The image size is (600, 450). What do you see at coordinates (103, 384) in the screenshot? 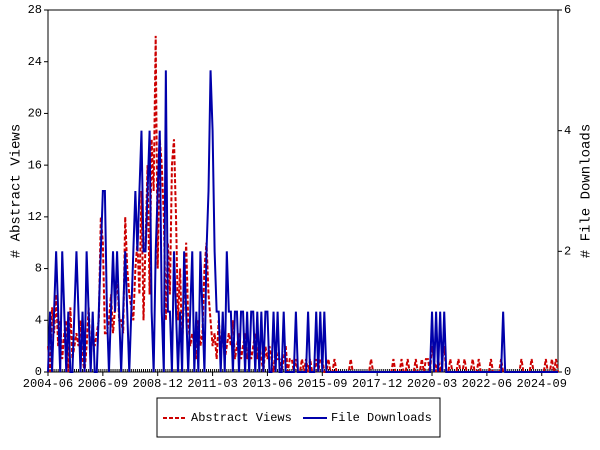
I see `x-tick-label: 2006-09` at bounding box center [103, 384].